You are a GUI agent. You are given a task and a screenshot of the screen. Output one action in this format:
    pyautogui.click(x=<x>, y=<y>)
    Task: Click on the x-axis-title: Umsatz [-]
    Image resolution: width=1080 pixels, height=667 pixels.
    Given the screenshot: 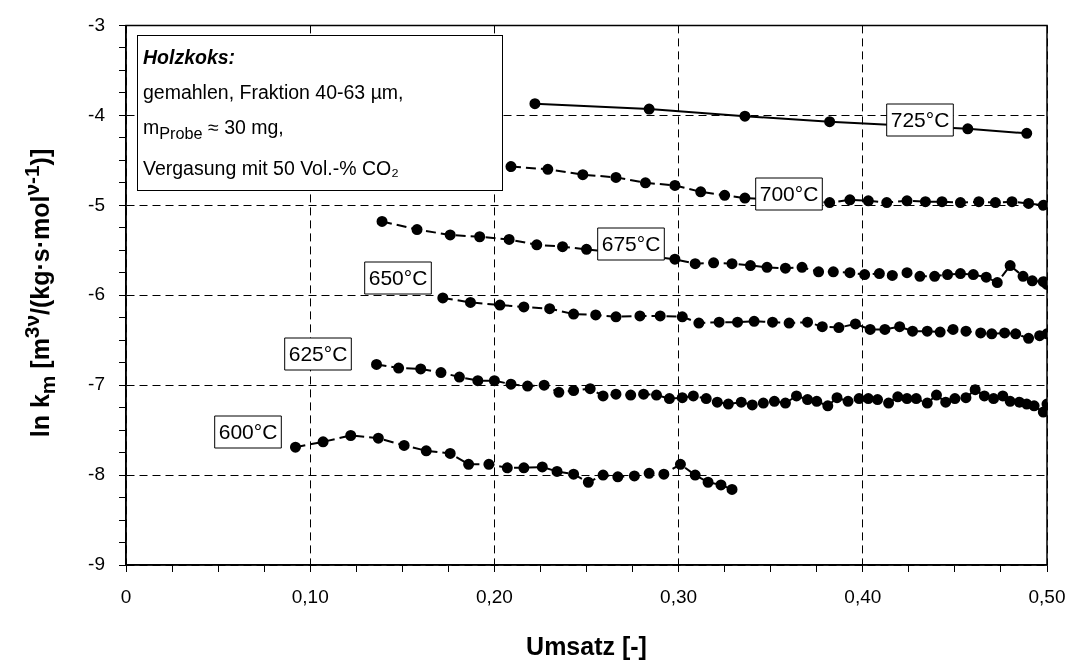 What is the action you would take?
    pyautogui.click(x=586, y=645)
    